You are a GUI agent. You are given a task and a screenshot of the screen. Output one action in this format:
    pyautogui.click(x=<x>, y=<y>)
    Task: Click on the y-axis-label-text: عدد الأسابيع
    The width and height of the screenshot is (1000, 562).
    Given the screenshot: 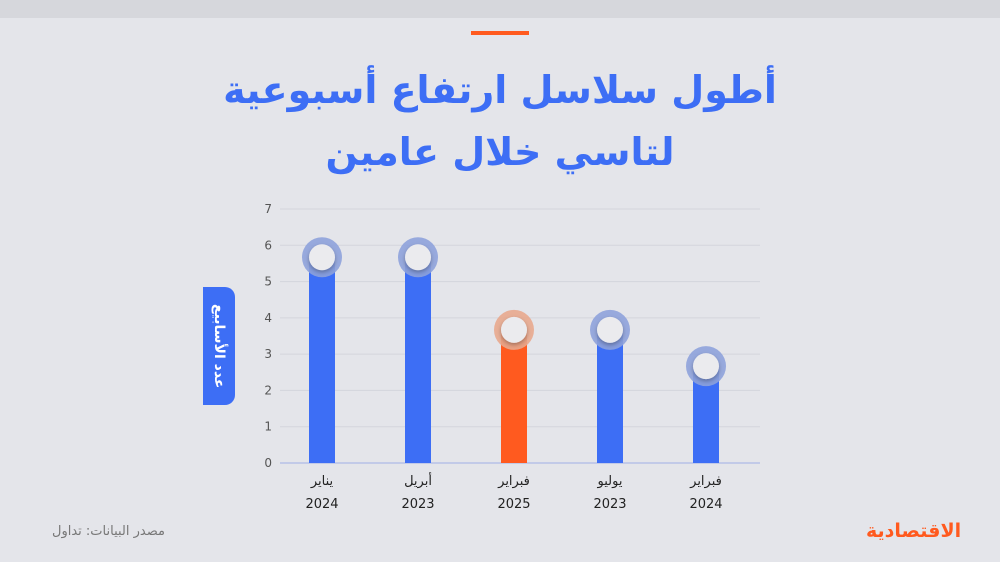 What is the action you would take?
    pyautogui.click(x=219, y=346)
    